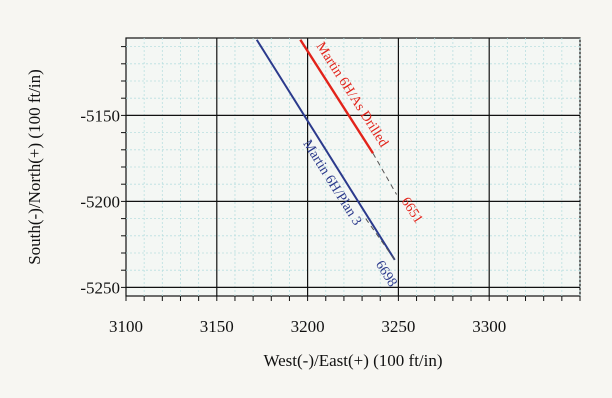  I want to click on x-tick-label: 3100, so click(126, 326).